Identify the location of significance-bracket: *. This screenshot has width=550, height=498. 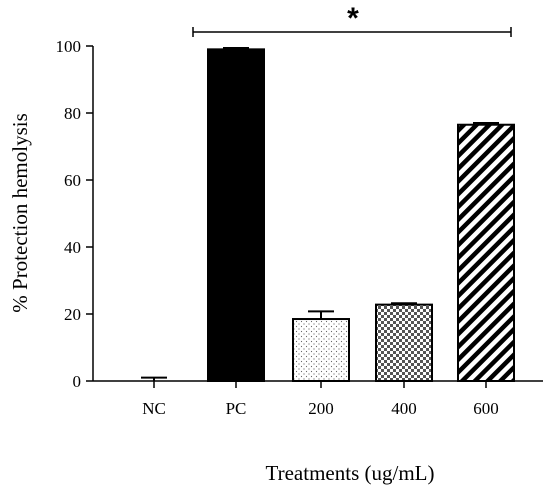
(352, 19).